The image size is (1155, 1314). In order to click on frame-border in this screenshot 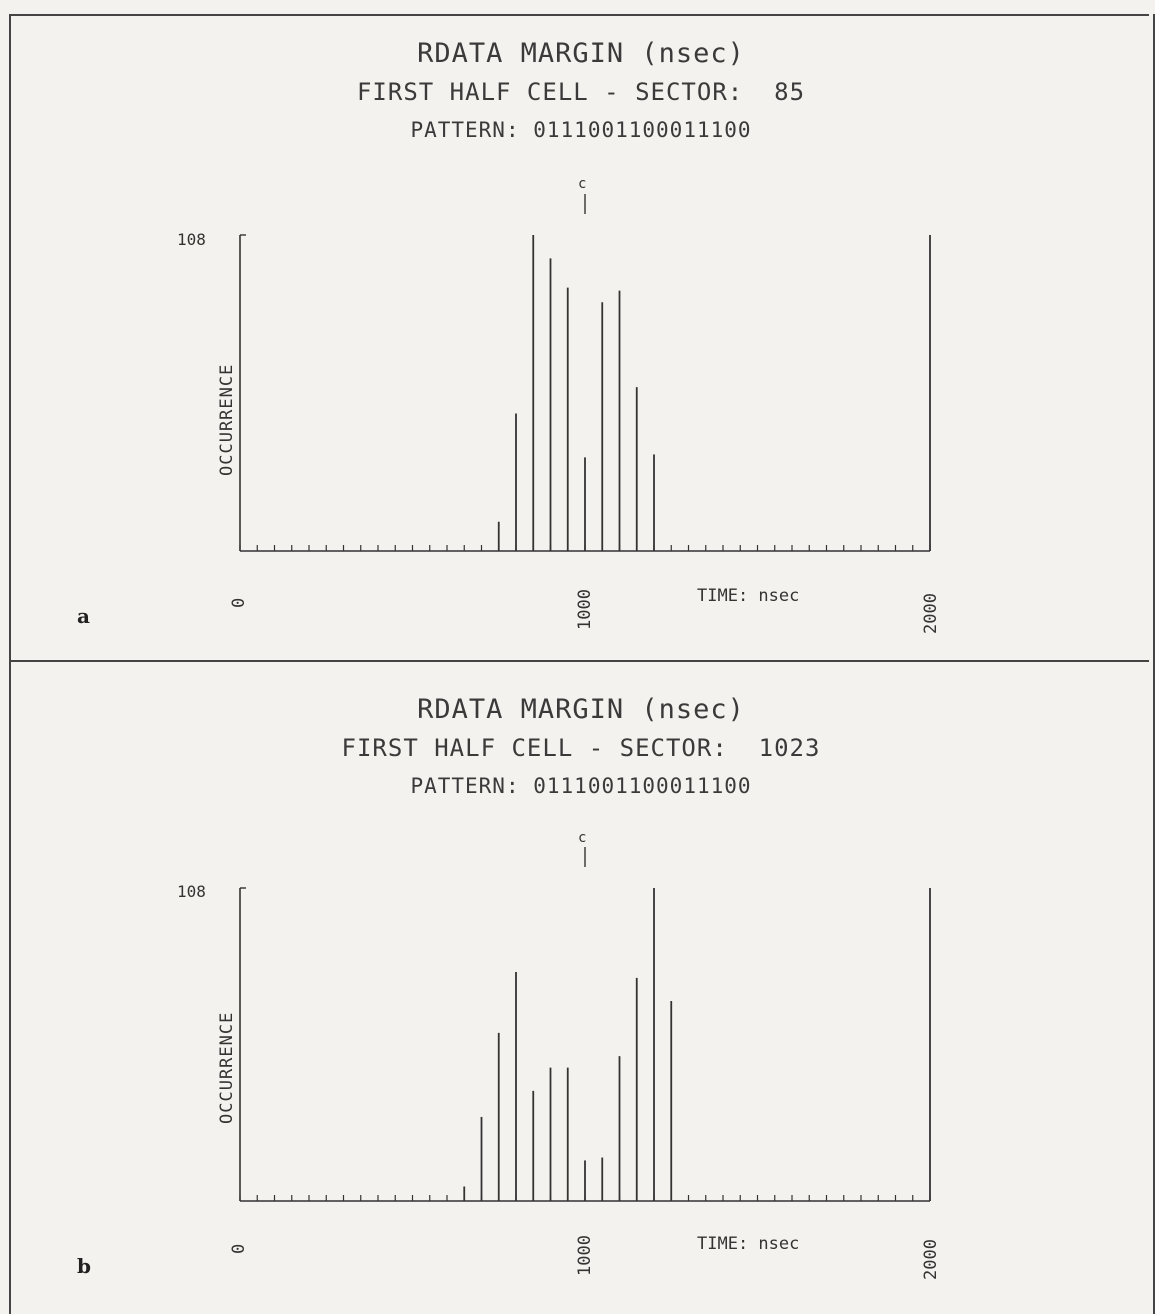, I will do `click(1154, 664)`.